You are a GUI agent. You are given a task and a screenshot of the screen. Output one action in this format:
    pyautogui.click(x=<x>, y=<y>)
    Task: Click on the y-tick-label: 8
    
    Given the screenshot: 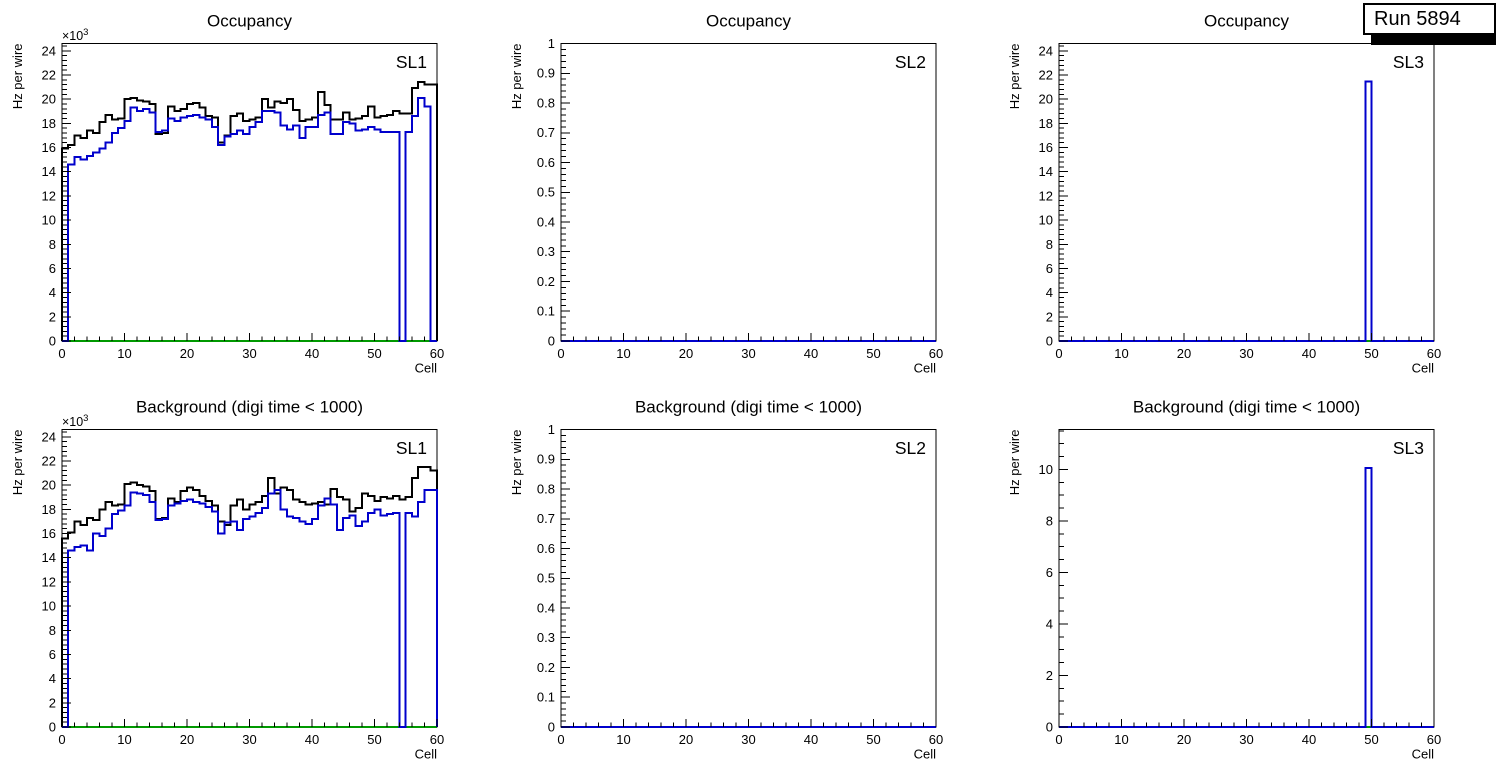 What is the action you would take?
    pyautogui.click(x=52, y=630)
    